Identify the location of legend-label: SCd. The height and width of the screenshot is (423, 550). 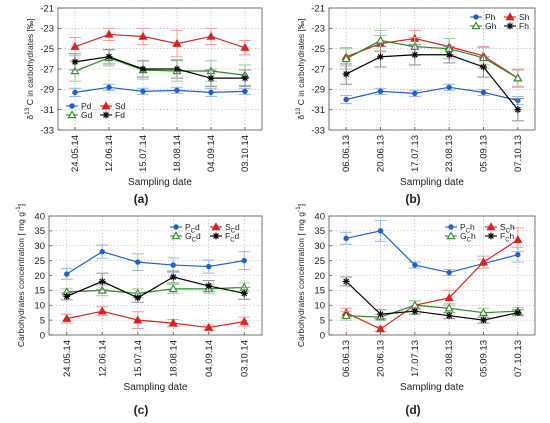
(232, 228).